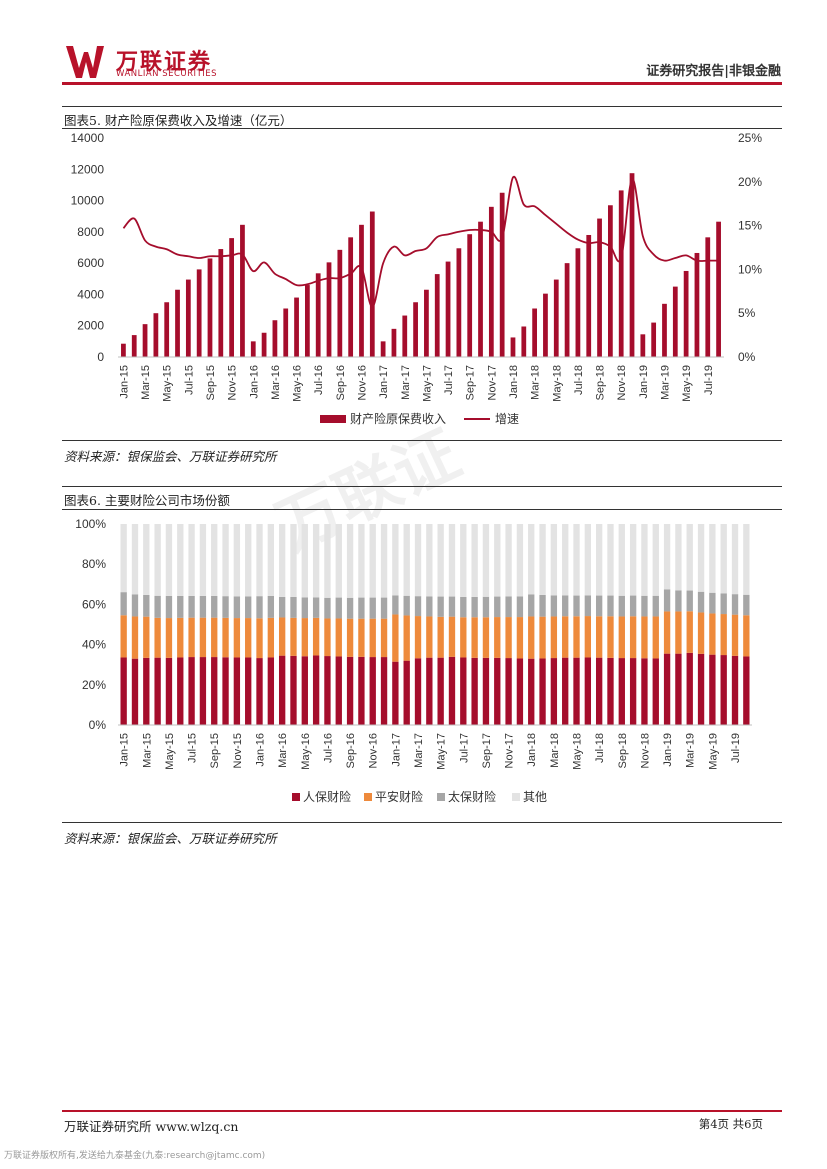 This screenshot has width=827, height=1169. Describe the element at coordinates (736, 748) in the screenshot. I see `x-tick-label: Jul-19` at that location.